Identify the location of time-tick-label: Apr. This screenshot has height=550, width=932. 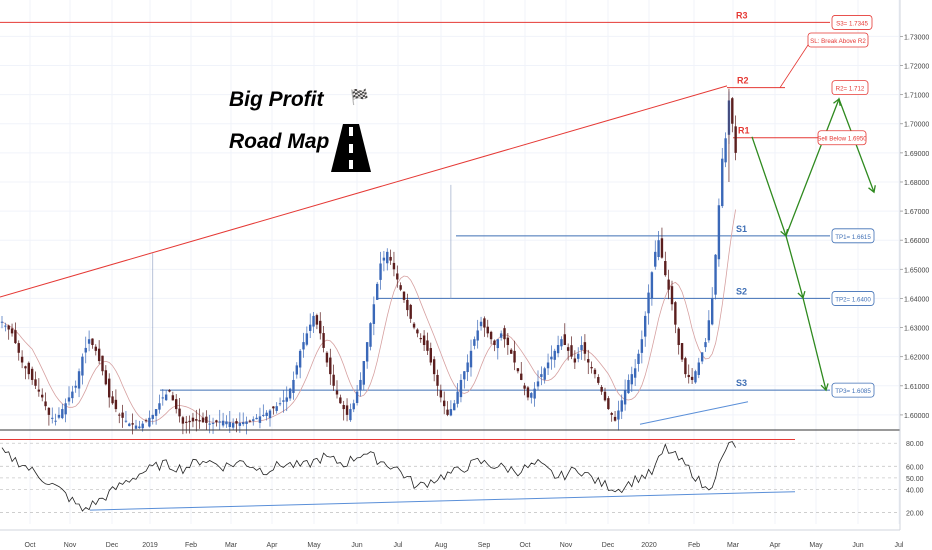
(273, 545).